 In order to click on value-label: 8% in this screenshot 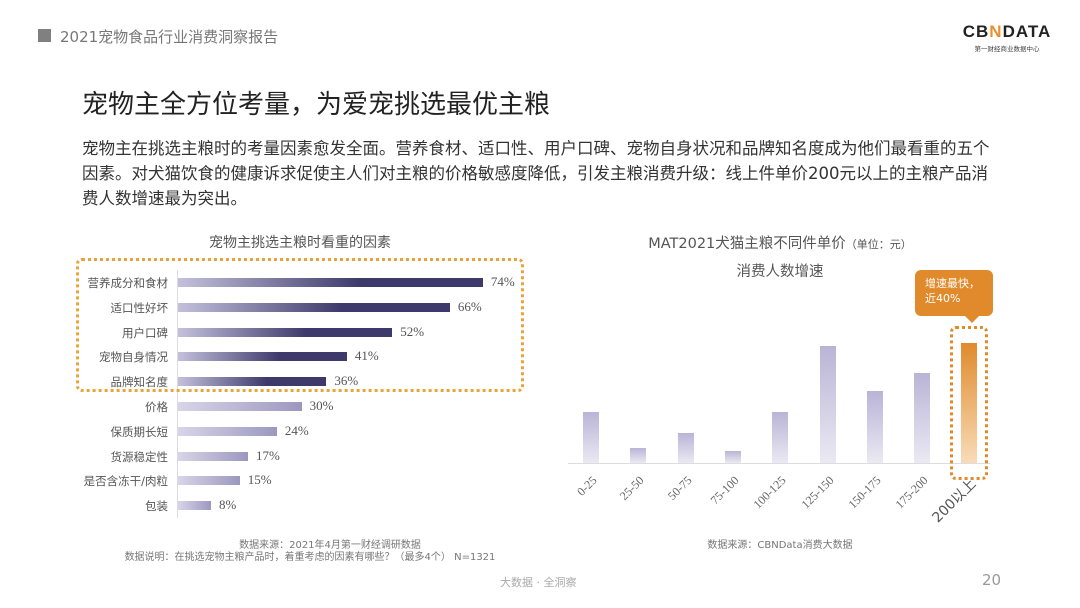, I will do `click(227, 505)`.